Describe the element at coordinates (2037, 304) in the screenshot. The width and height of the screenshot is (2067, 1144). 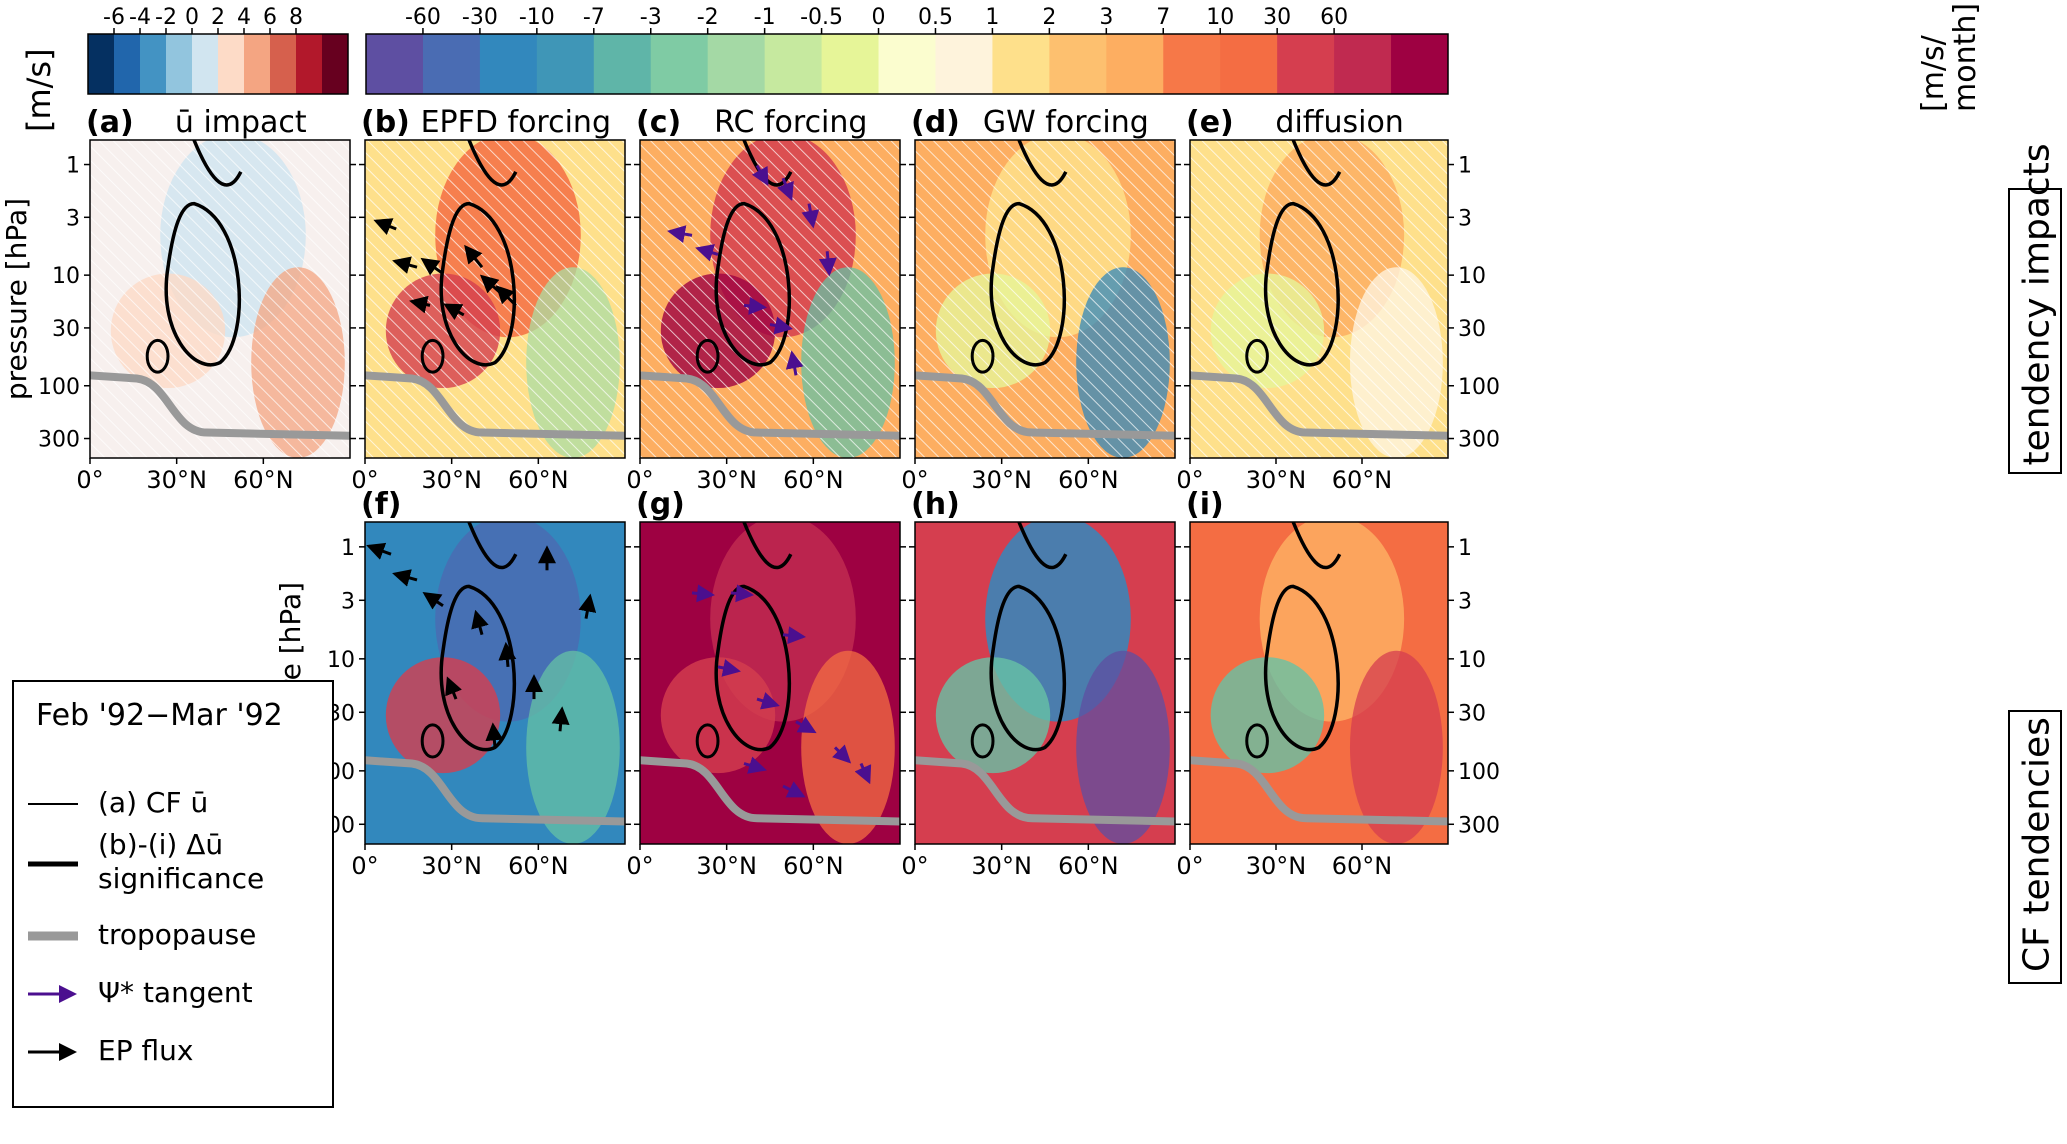
I see `row-label-top-text: tendency impacts` at that location.